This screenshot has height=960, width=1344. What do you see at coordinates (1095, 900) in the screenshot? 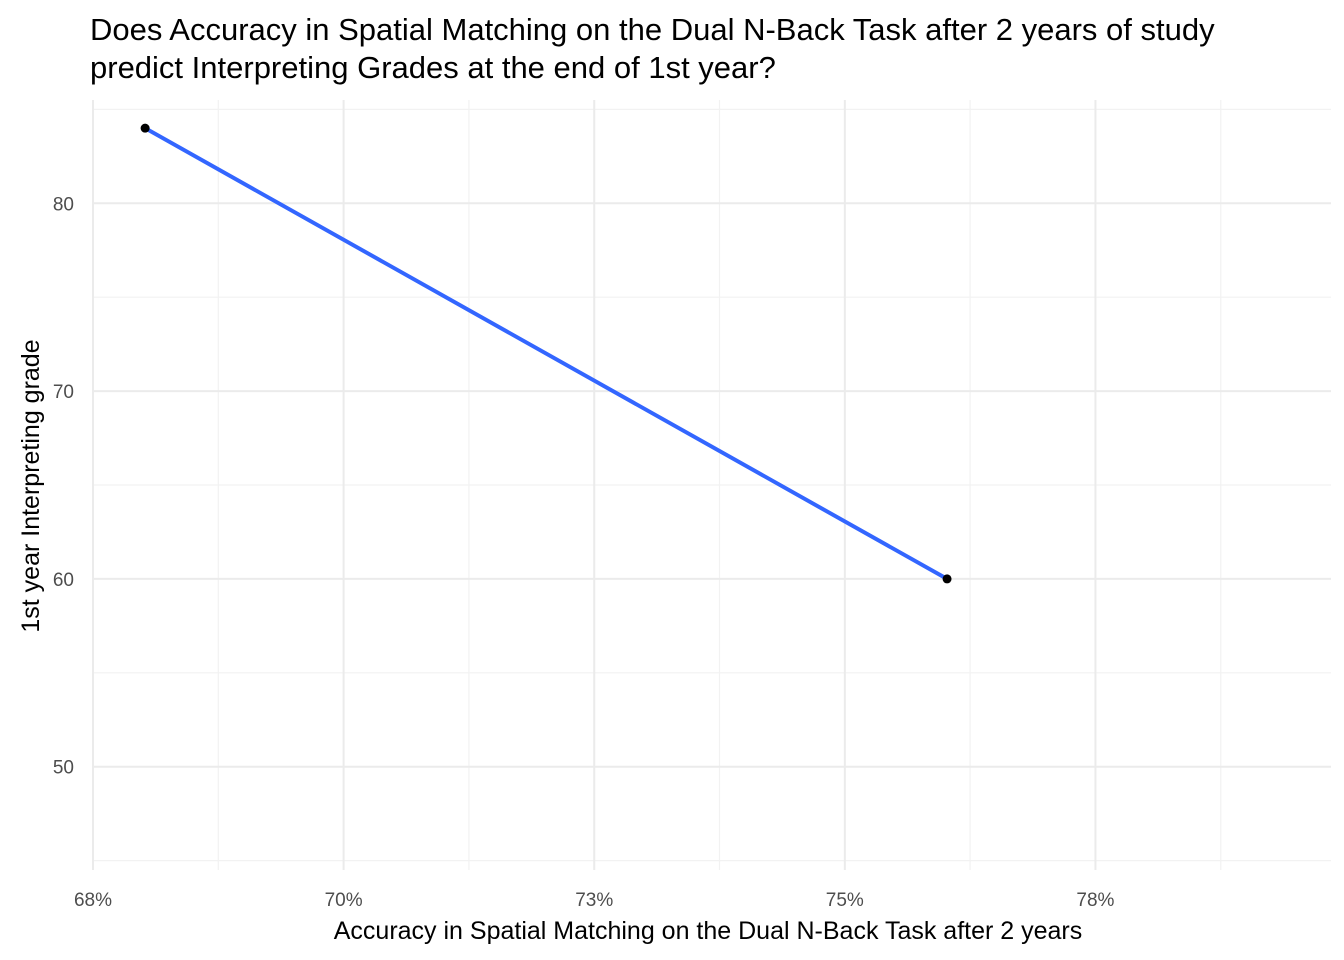
I see `x-tick-label: 78%` at bounding box center [1095, 900].